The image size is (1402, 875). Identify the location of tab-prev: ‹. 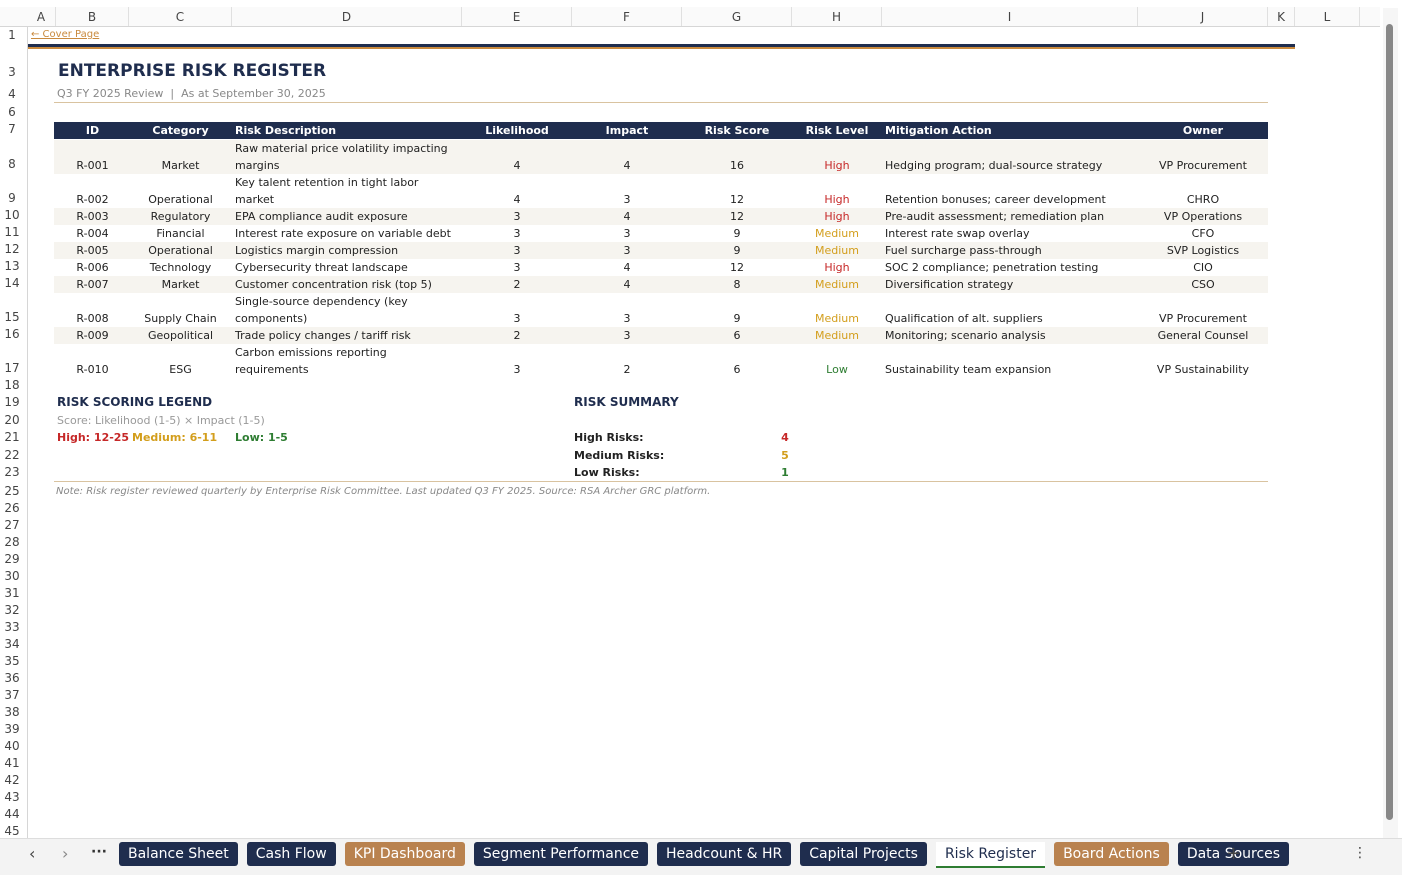
(32, 853).